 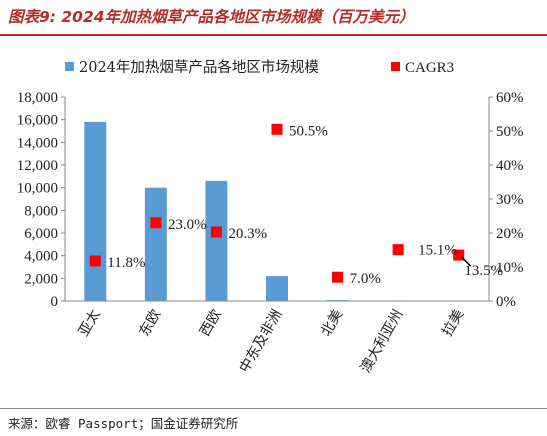 I want to click on category-label: 东欧, so click(x=150, y=323).